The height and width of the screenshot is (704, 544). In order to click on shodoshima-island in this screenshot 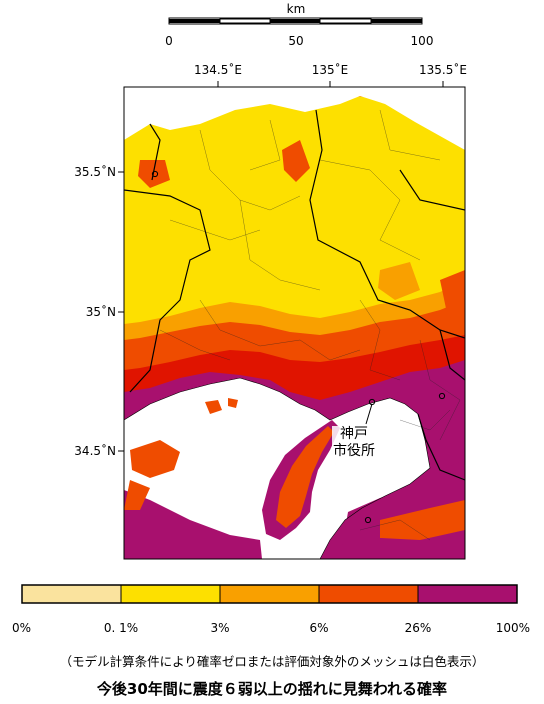, I will do `click(155, 459)`.